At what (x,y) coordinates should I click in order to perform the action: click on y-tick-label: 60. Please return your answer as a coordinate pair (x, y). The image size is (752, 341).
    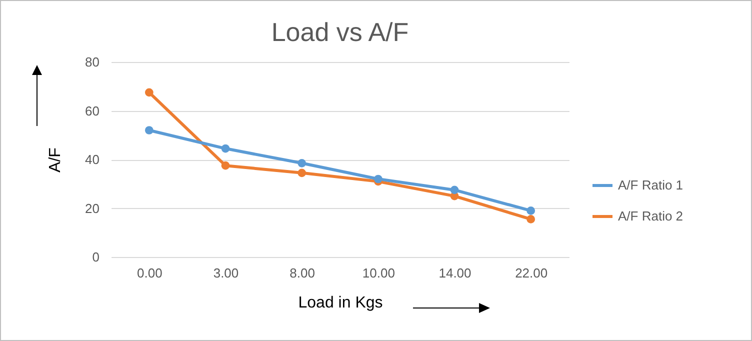
    Looking at the image, I should click on (92, 110).